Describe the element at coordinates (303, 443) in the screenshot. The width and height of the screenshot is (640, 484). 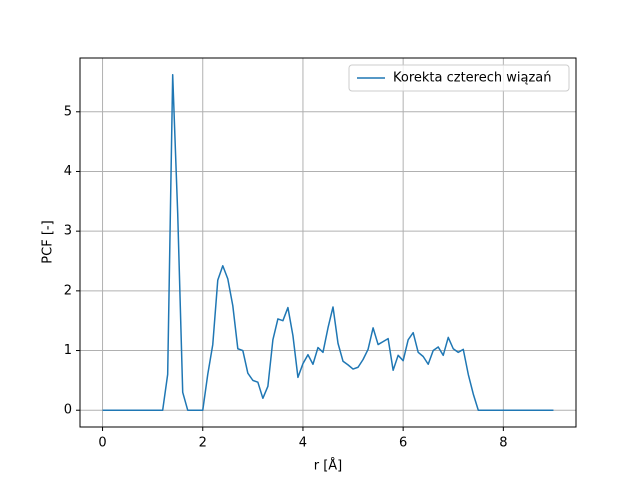
I see `x-tick-label: 4` at that location.